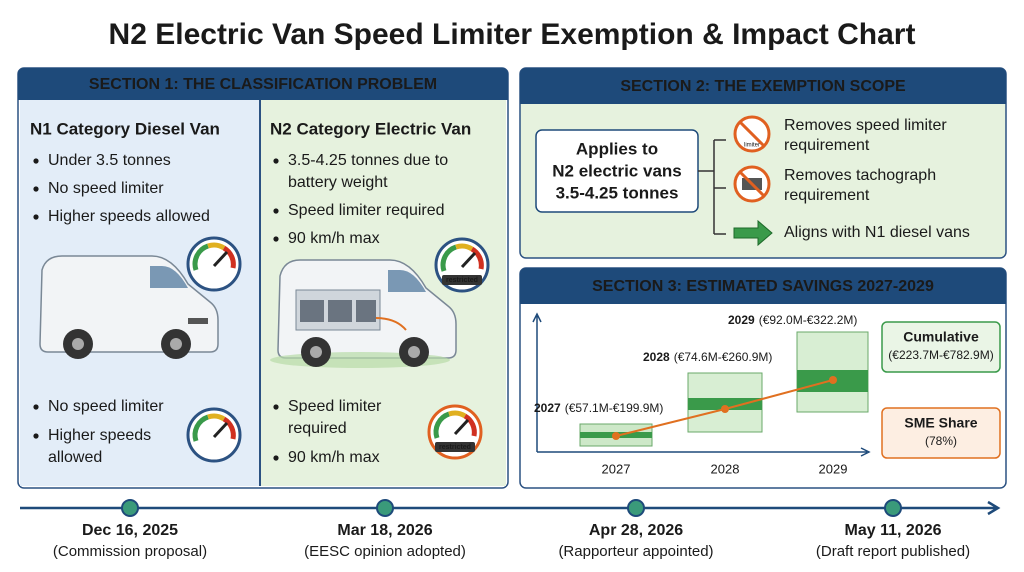  I want to click on range-year: 2027, so click(547, 408).